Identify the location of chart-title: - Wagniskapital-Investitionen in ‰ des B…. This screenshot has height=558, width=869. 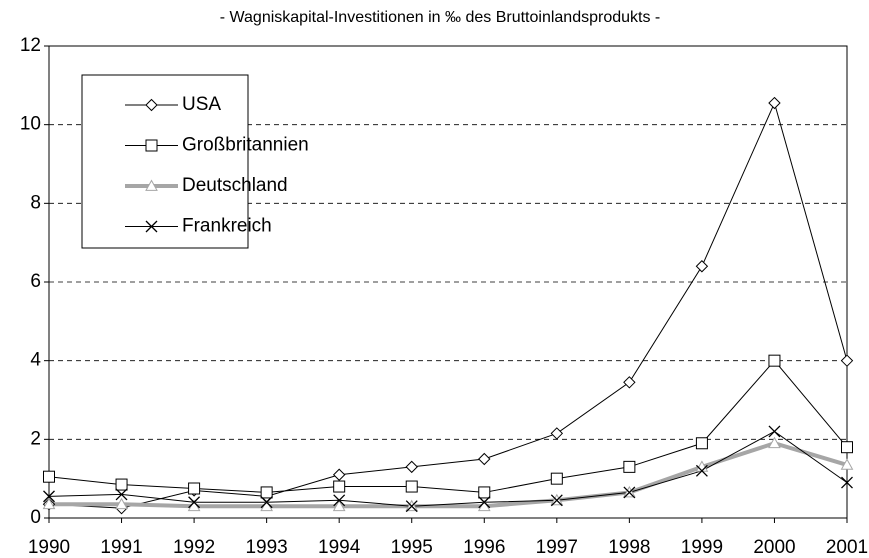
(440, 17).